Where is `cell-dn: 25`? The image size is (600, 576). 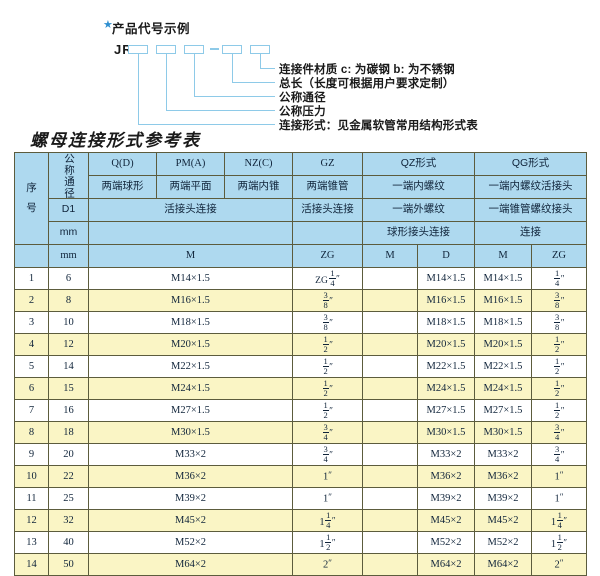 cell-dn: 25 is located at coordinates (68, 498).